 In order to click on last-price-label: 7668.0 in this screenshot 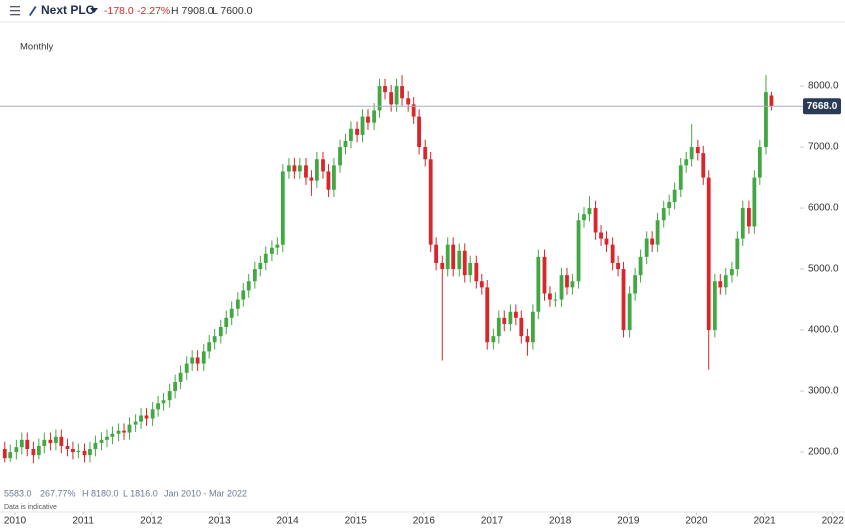, I will do `click(822, 106)`.